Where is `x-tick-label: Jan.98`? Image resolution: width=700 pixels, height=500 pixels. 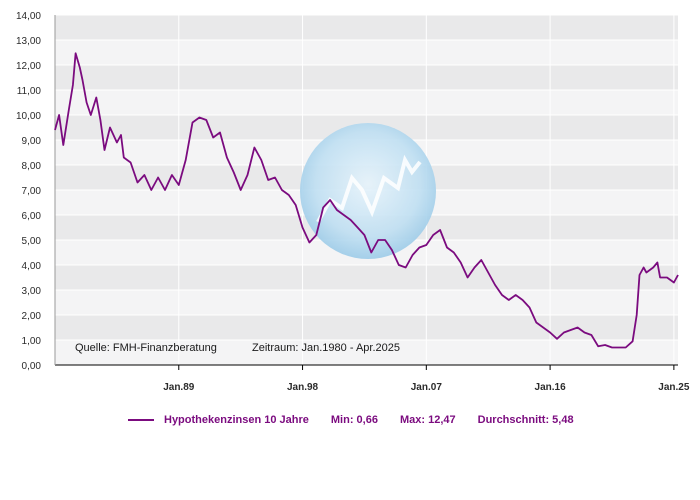 x-tick-label: Jan.98 is located at coordinates (303, 387).